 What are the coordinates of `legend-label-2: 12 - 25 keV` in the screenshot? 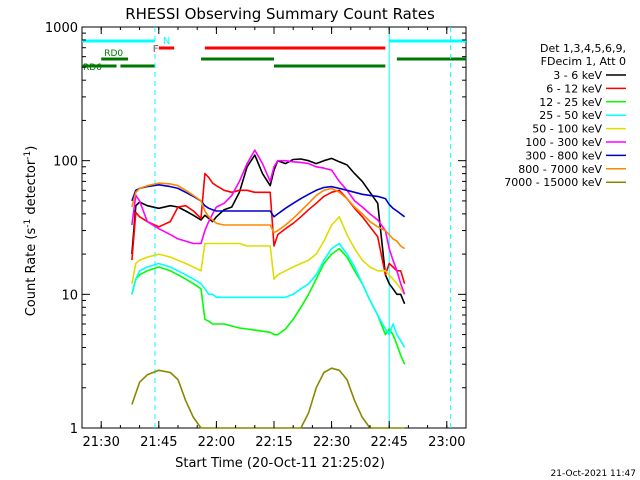 It's located at (570, 102).